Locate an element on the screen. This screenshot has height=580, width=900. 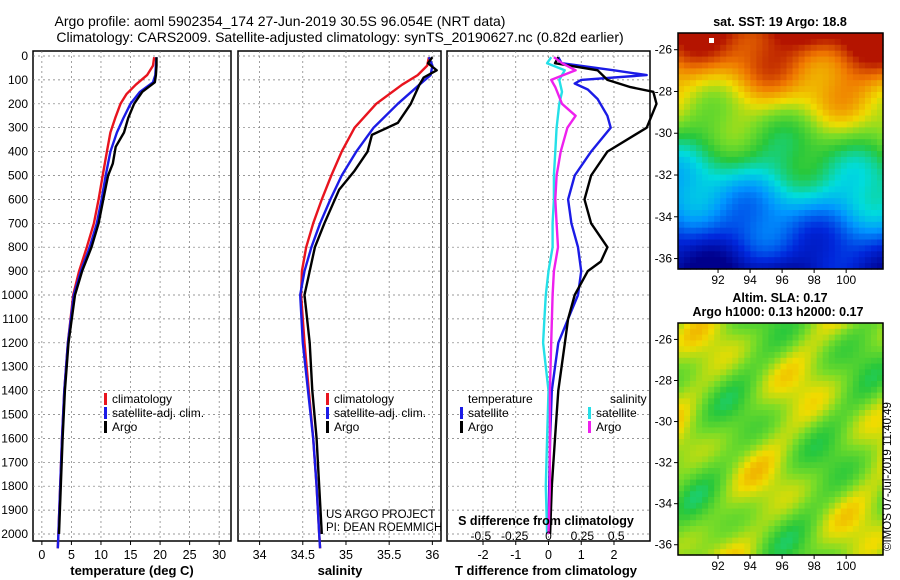
lat-tick-label: -34 is located at coordinates (664, 217).